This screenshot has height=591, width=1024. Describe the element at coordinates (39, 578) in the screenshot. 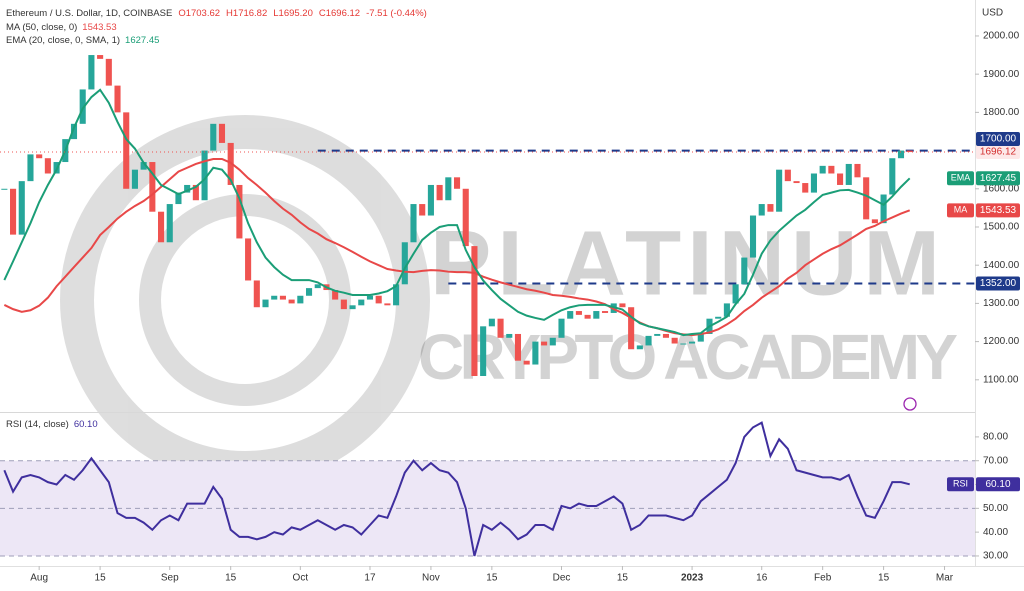

I see `x-tick-label: Aug` at that location.